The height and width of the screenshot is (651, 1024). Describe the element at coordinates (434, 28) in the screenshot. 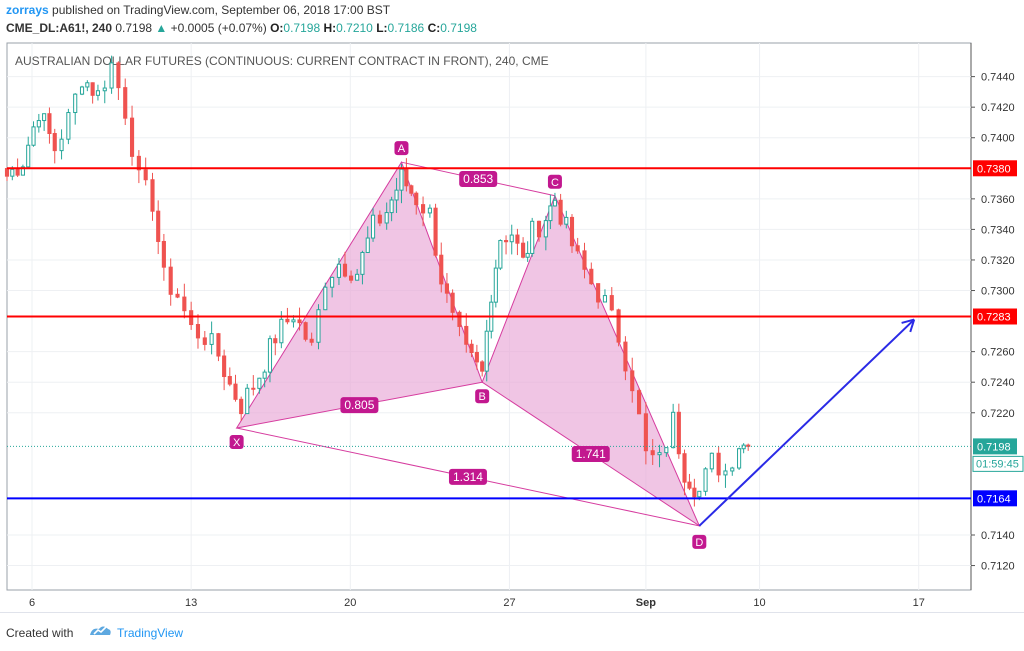

I see `close-label: C:` at that location.